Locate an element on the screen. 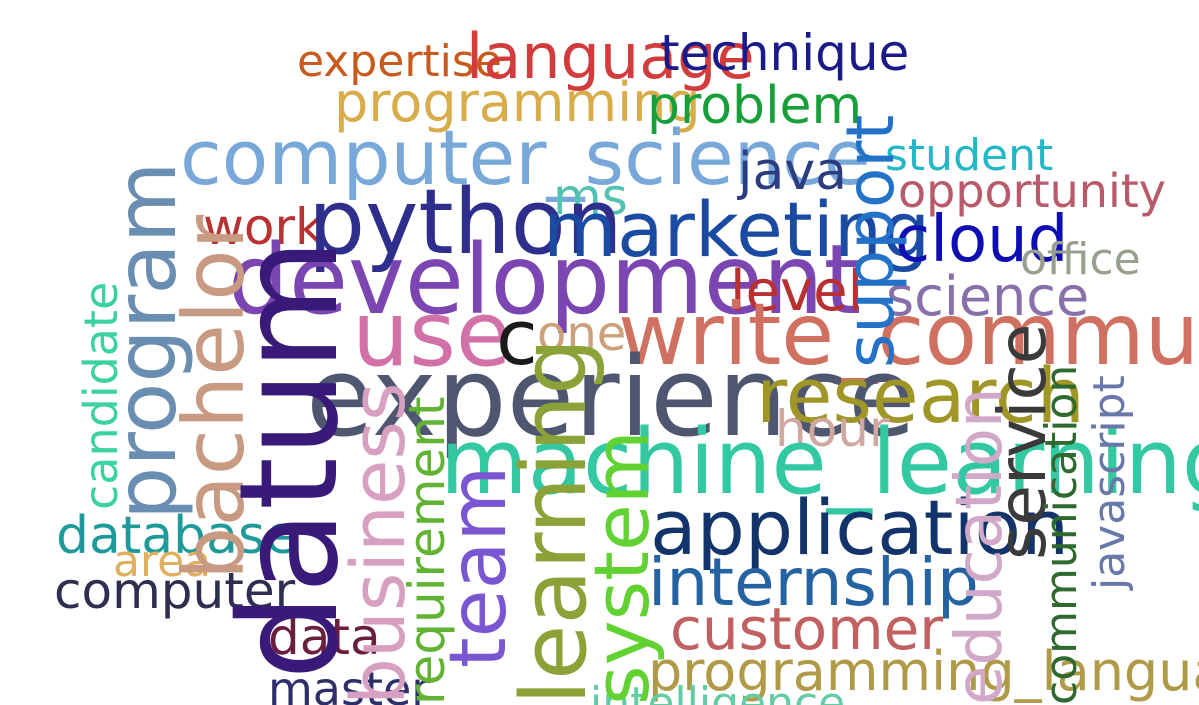 This screenshot has height=705, width=1199. word-student: student is located at coordinates (969, 155).